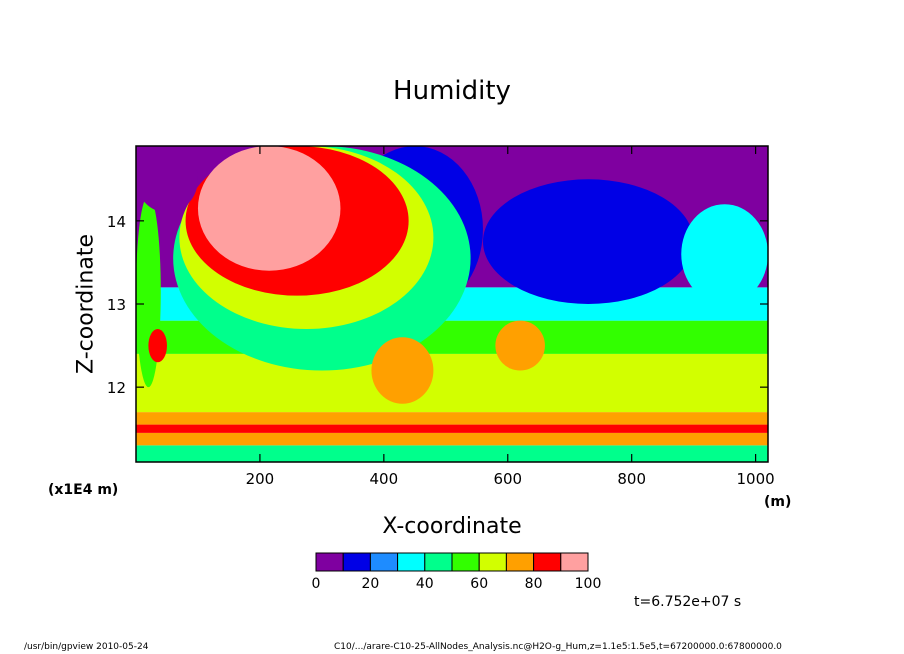 The width and height of the screenshot is (904, 654). Describe the element at coordinates (86, 647) in the screenshot. I see `footer-left: /usr/bin/gpview 2010-05-24` at that location.